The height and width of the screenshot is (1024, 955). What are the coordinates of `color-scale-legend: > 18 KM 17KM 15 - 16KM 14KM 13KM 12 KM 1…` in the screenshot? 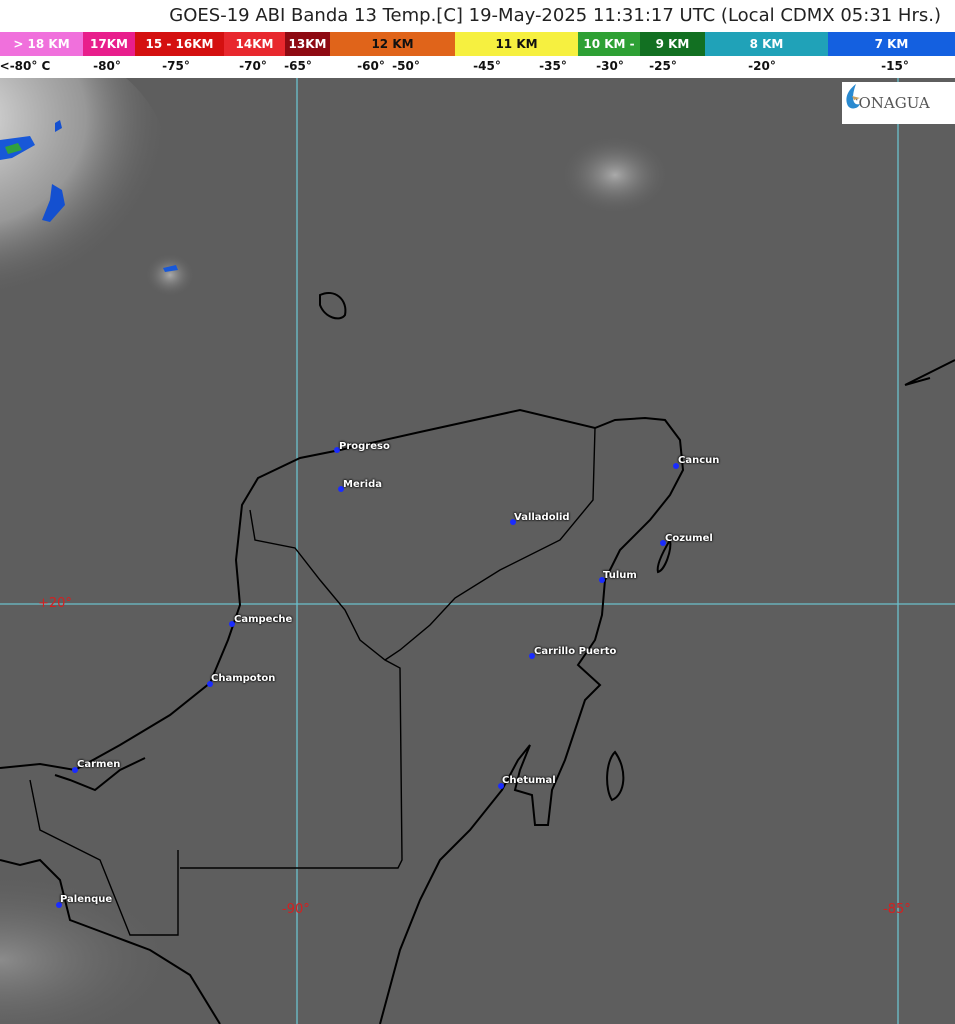 It's located at (477, 44).